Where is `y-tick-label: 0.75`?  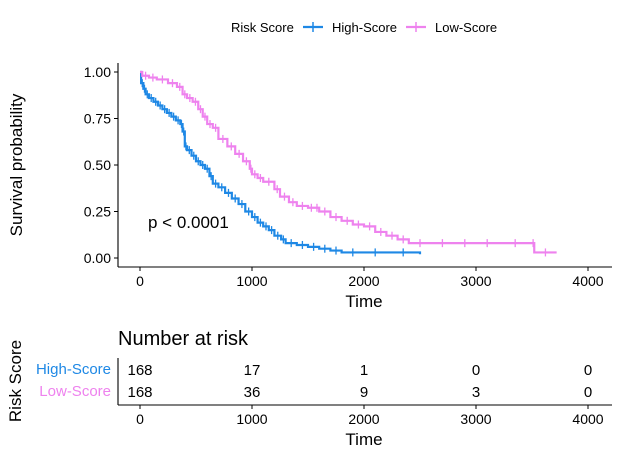 y-tick-label: 0.75 is located at coordinates (97, 119).